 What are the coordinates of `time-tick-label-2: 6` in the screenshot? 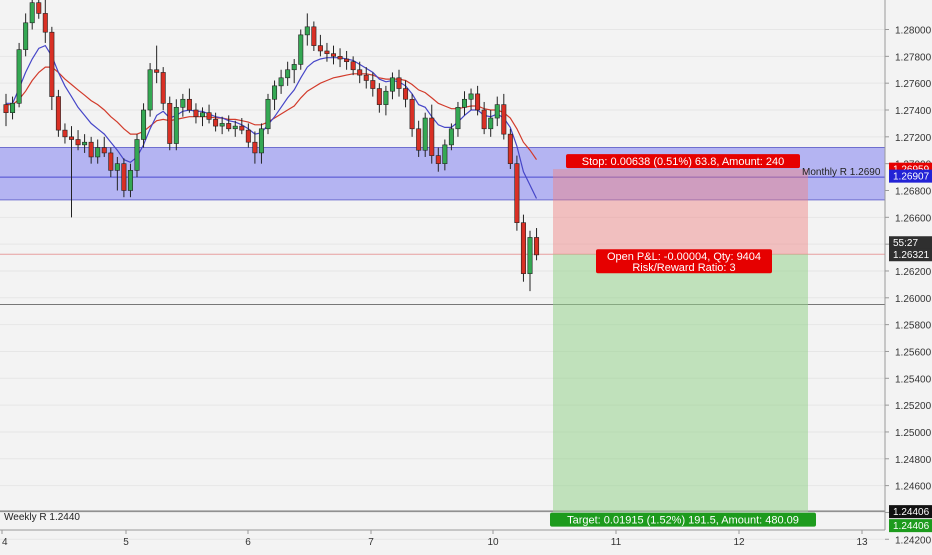 It's located at (248, 542).